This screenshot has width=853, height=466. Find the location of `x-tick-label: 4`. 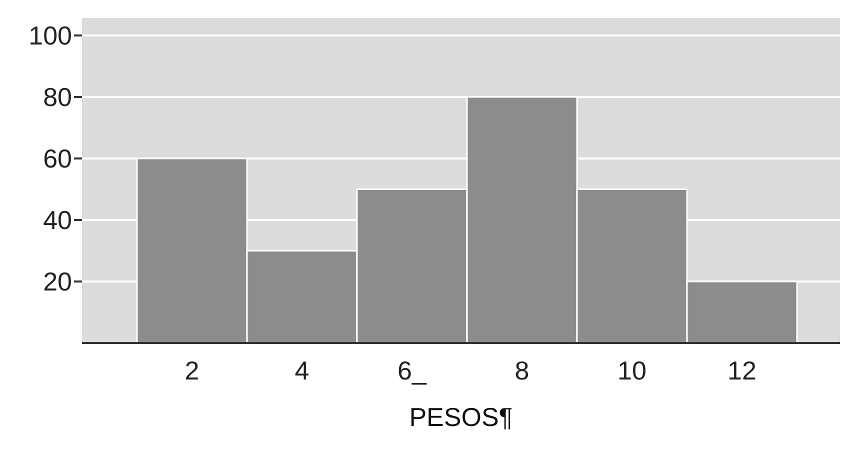

x-tick-label: 4 is located at coordinates (302, 370).